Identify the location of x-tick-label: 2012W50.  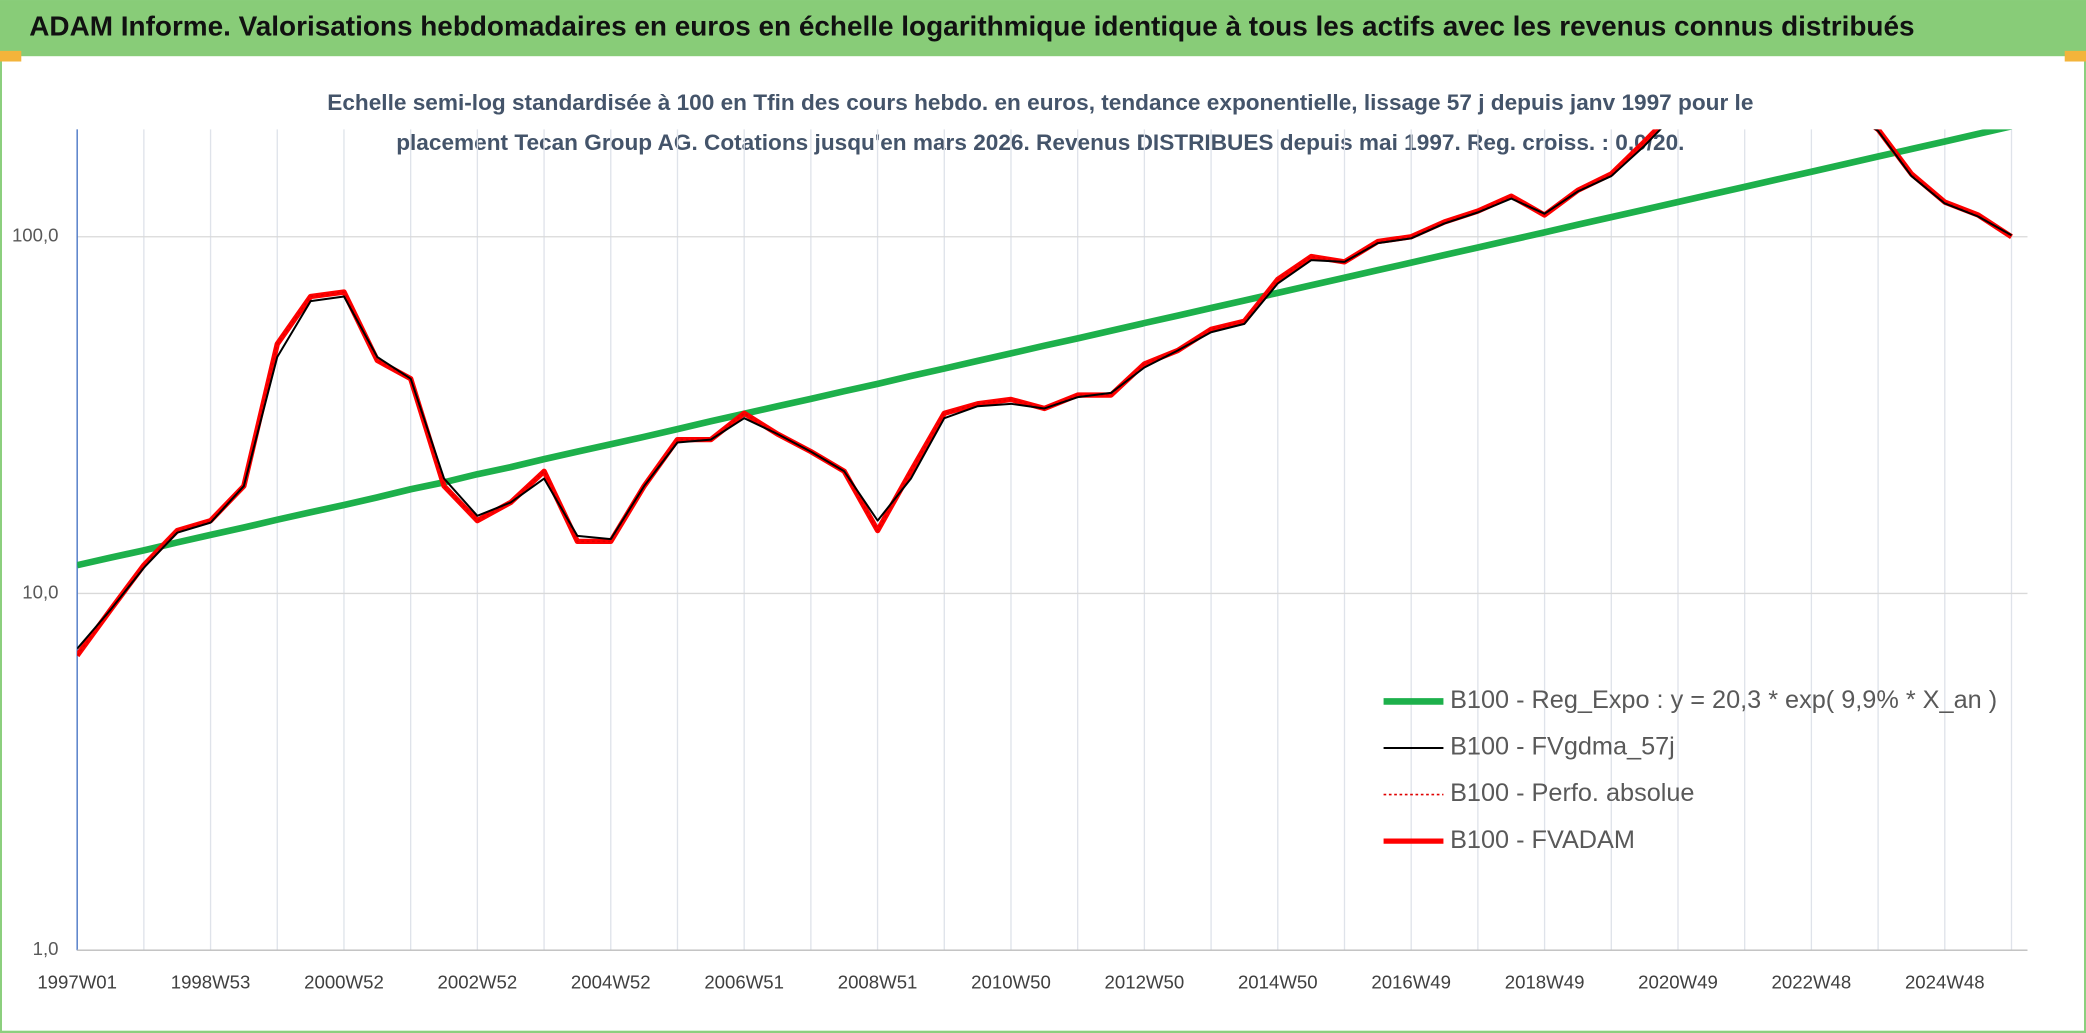
(1145, 981).